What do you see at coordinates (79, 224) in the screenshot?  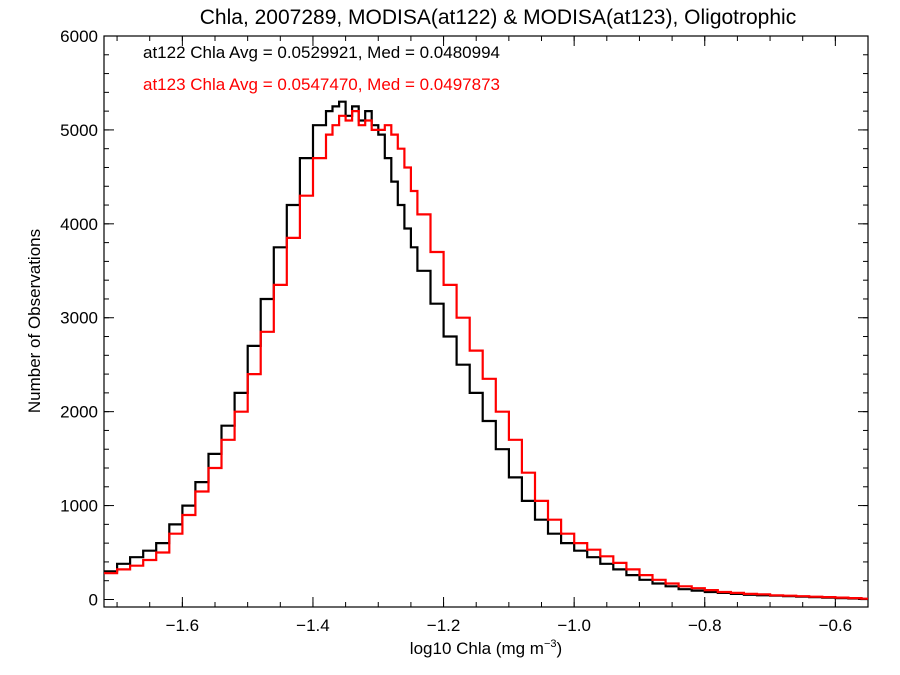 I see `y-tick-label: 4000` at bounding box center [79, 224].